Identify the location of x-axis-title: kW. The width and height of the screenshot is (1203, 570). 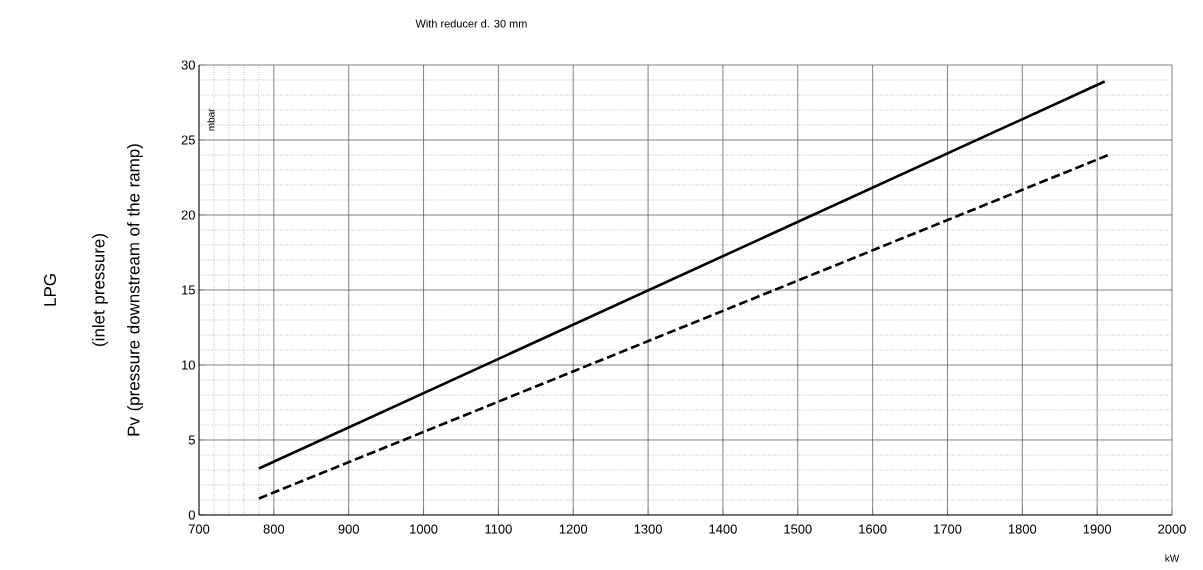
(1172, 558).